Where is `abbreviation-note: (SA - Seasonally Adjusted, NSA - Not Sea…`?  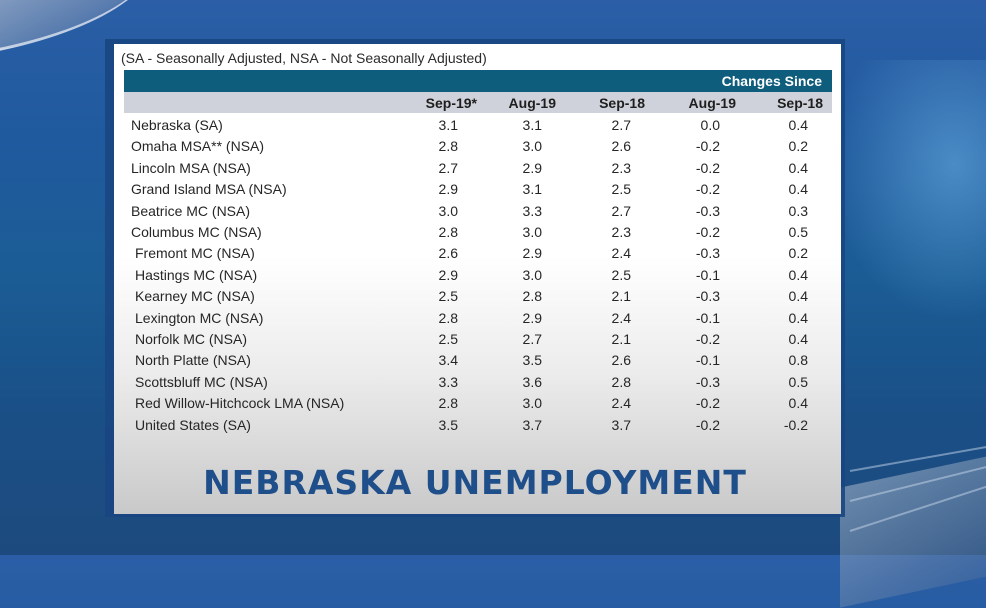 abbreviation-note: (SA - Seasonally Adjusted, NSA - Not Sea… is located at coordinates (304, 58).